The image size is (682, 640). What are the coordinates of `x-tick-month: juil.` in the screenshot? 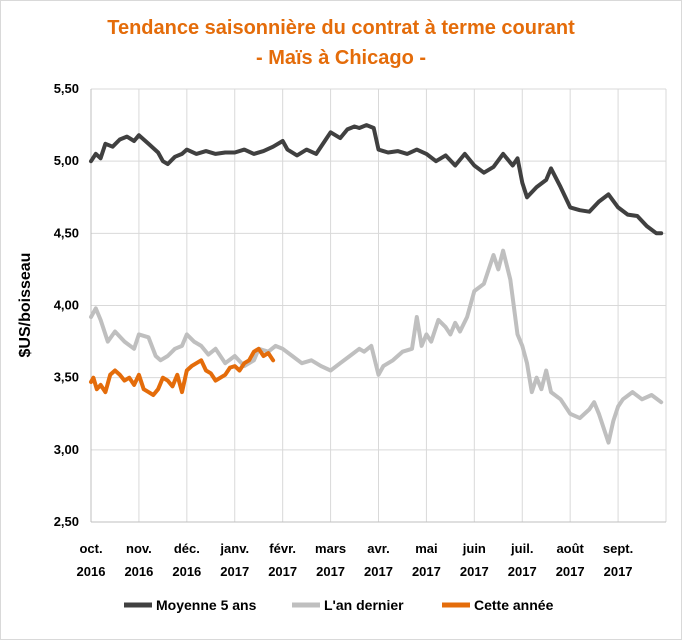 It's located at (521, 548).